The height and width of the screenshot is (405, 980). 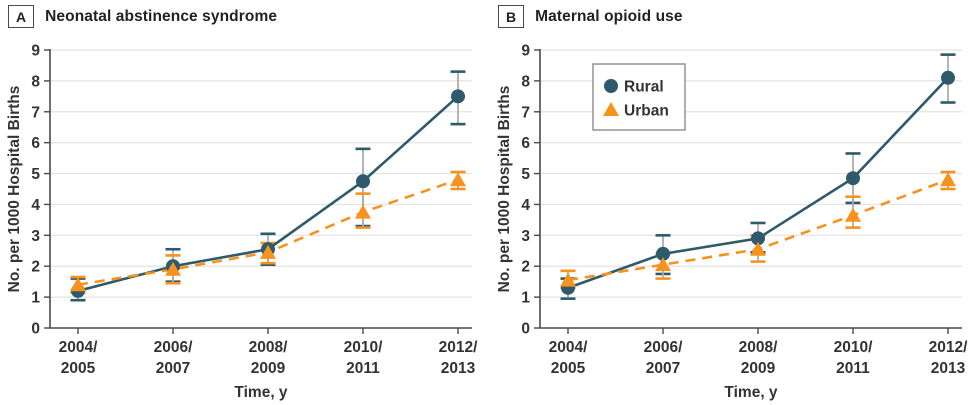 I want to click on panel-a-label-box: A, so click(x=21, y=16).